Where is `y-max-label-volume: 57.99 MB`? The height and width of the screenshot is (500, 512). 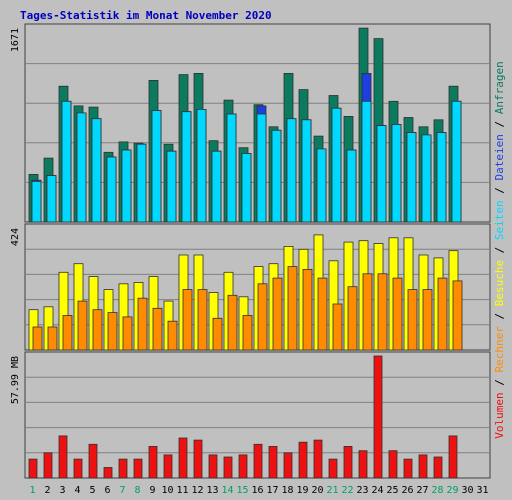
y-max-label-volume: 57.99 MB is located at coordinates (15, 380).